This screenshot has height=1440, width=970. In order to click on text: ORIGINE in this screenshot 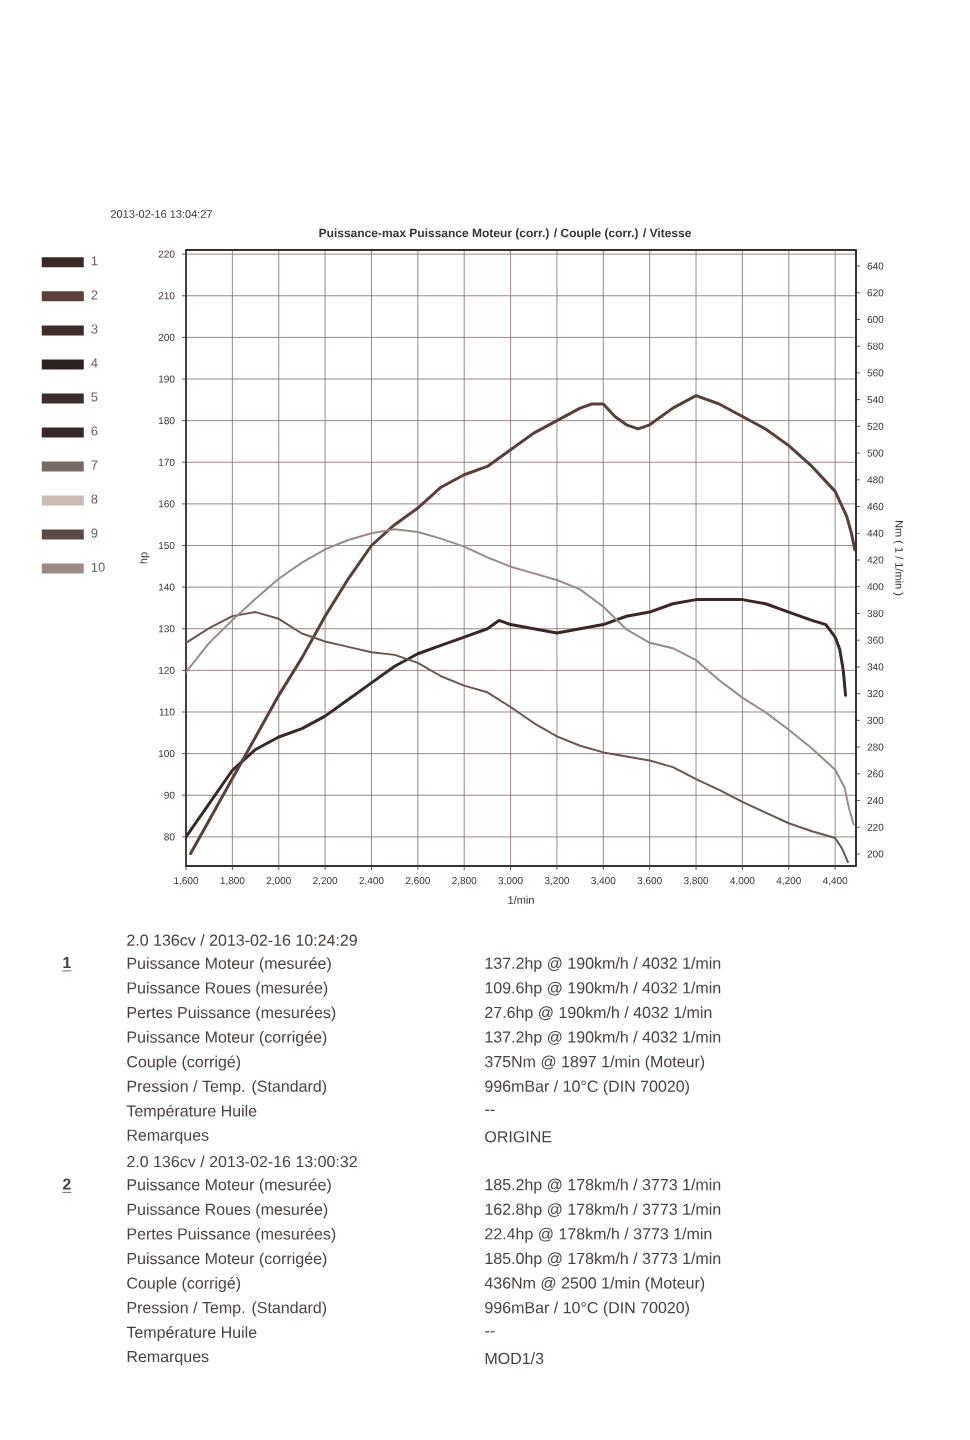, I will do `click(518, 1137)`.